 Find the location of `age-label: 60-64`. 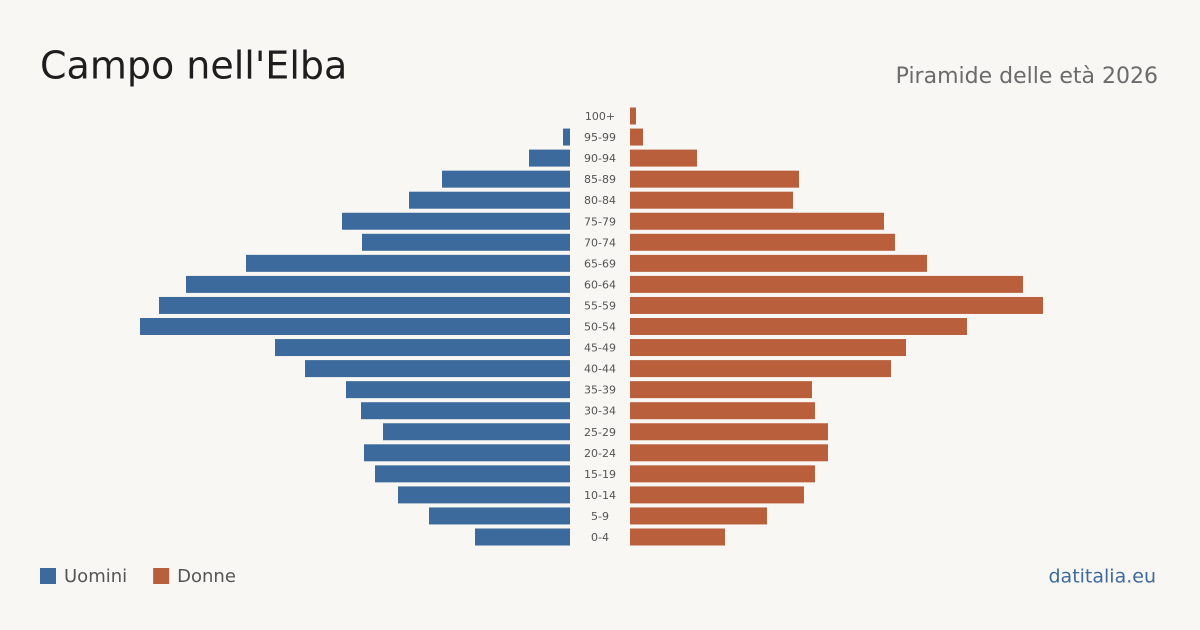

age-label: 60-64 is located at coordinates (600, 284).